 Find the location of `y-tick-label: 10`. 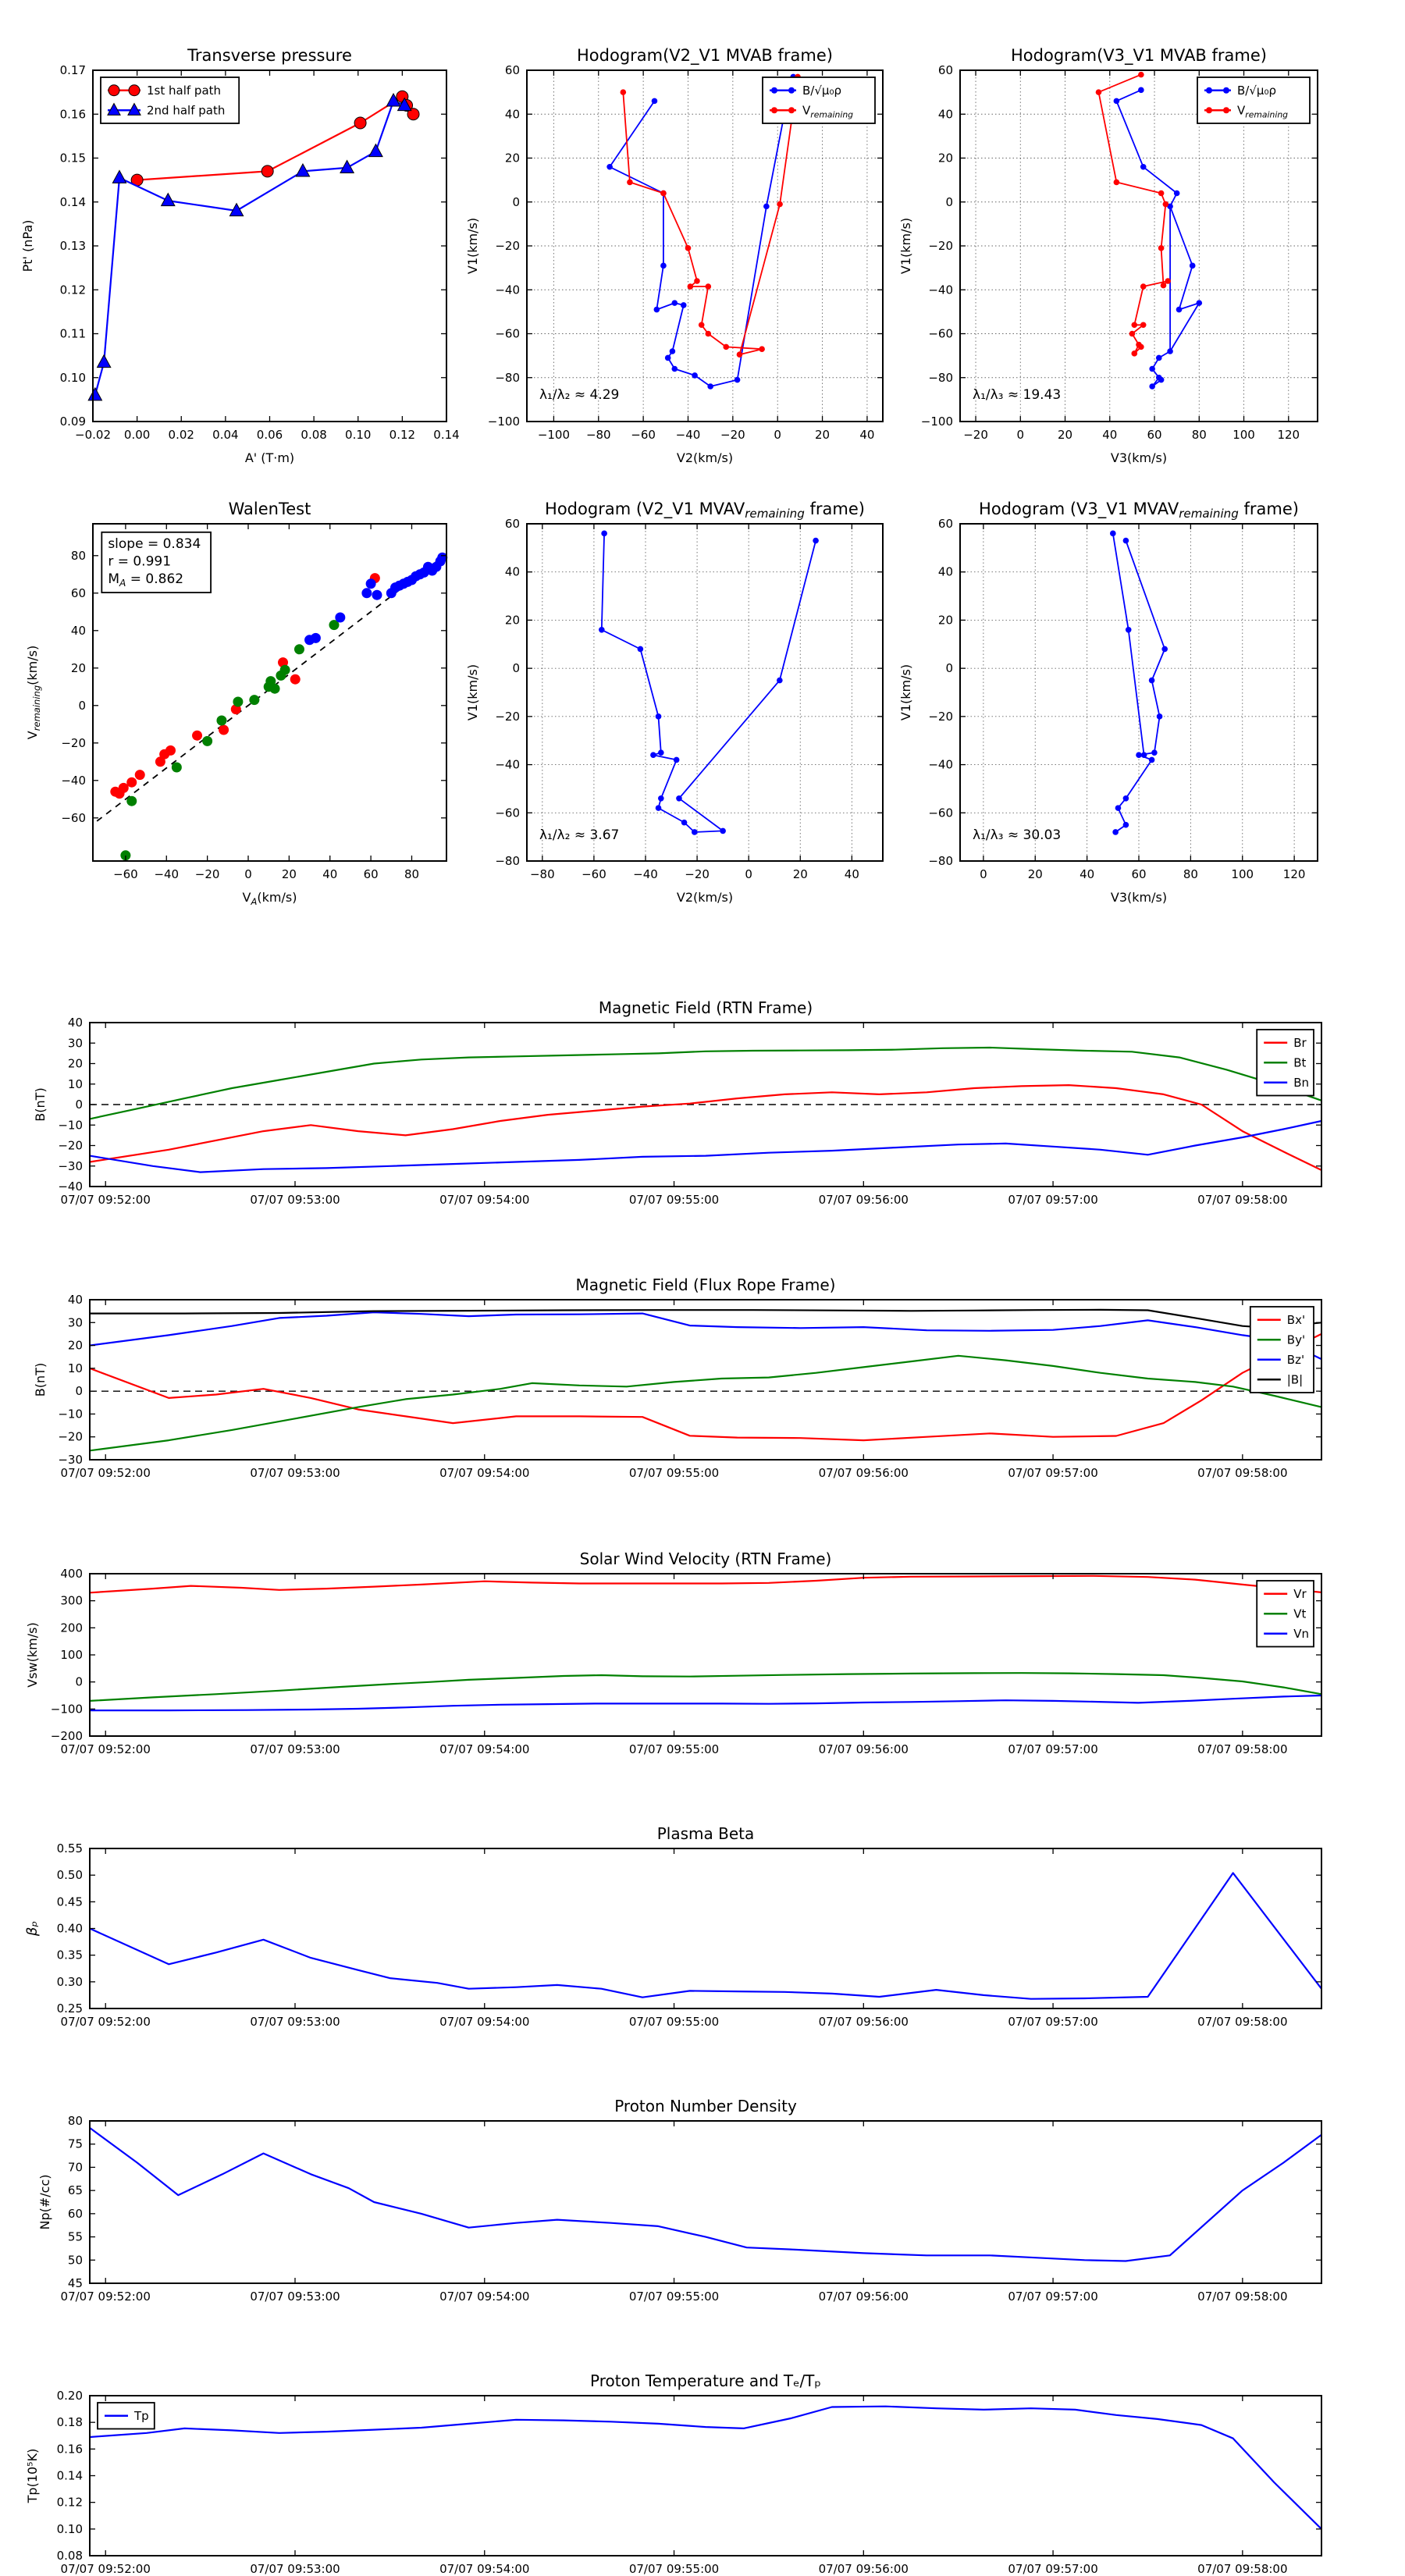

y-tick-label: 10 is located at coordinates (76, 1368).